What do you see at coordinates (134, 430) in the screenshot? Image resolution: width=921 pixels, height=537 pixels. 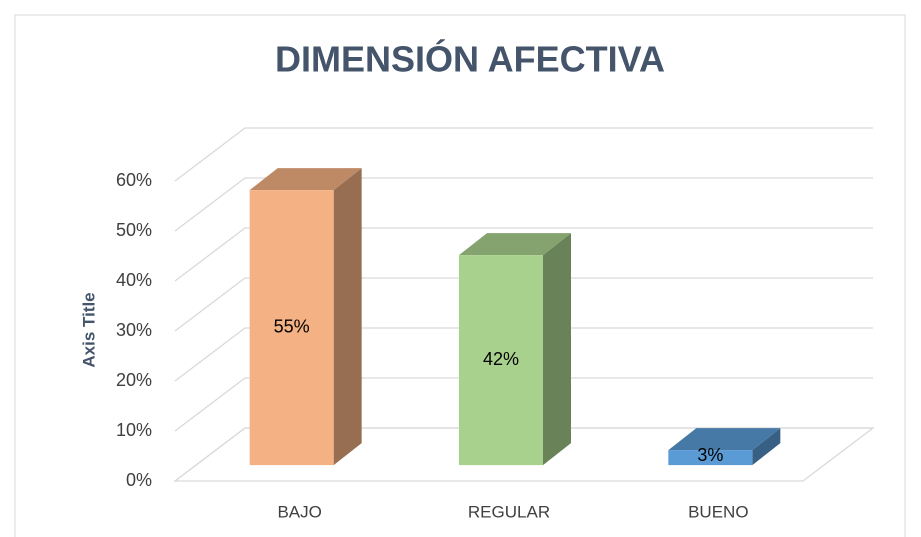 I see `y-tick-label: 10%` at bounding box center [134, 430].